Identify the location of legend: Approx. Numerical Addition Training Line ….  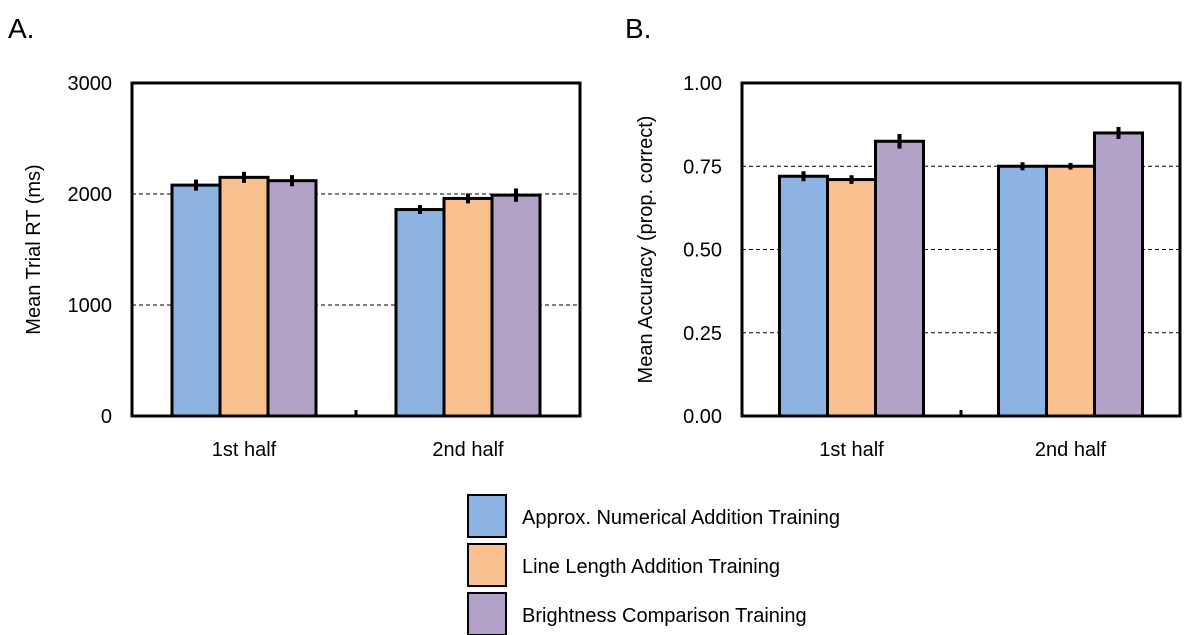
(653, 564).